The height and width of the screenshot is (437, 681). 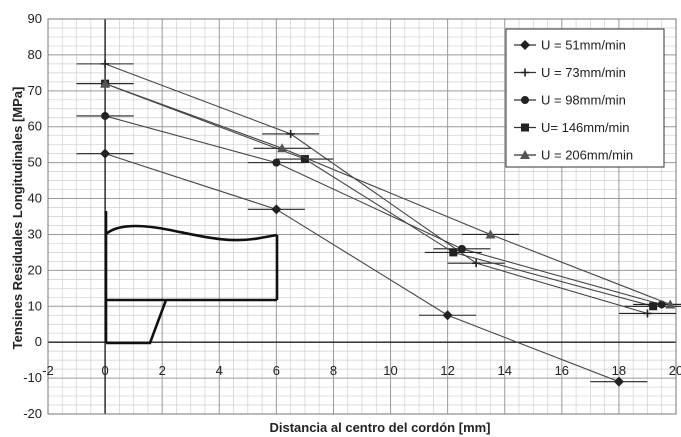 I want to click on y-tick-label: 90, so click(x=35, y=18).